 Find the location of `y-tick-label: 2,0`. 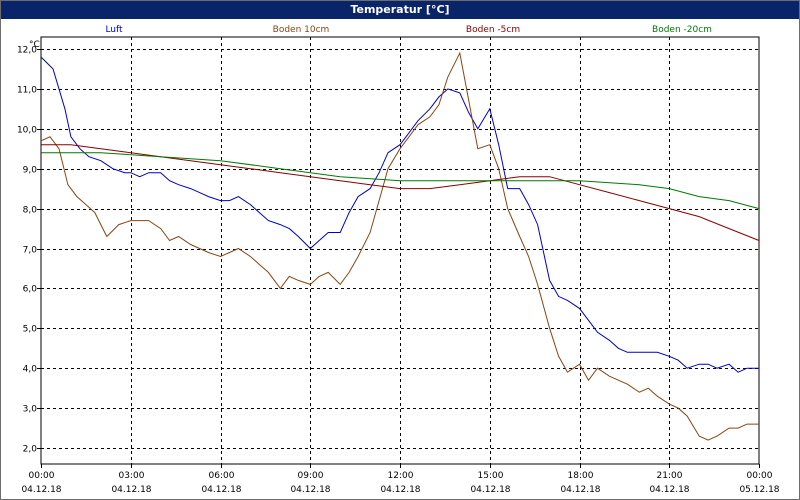

y-tick-label: 2,0 is located at coordinates (30, 450).